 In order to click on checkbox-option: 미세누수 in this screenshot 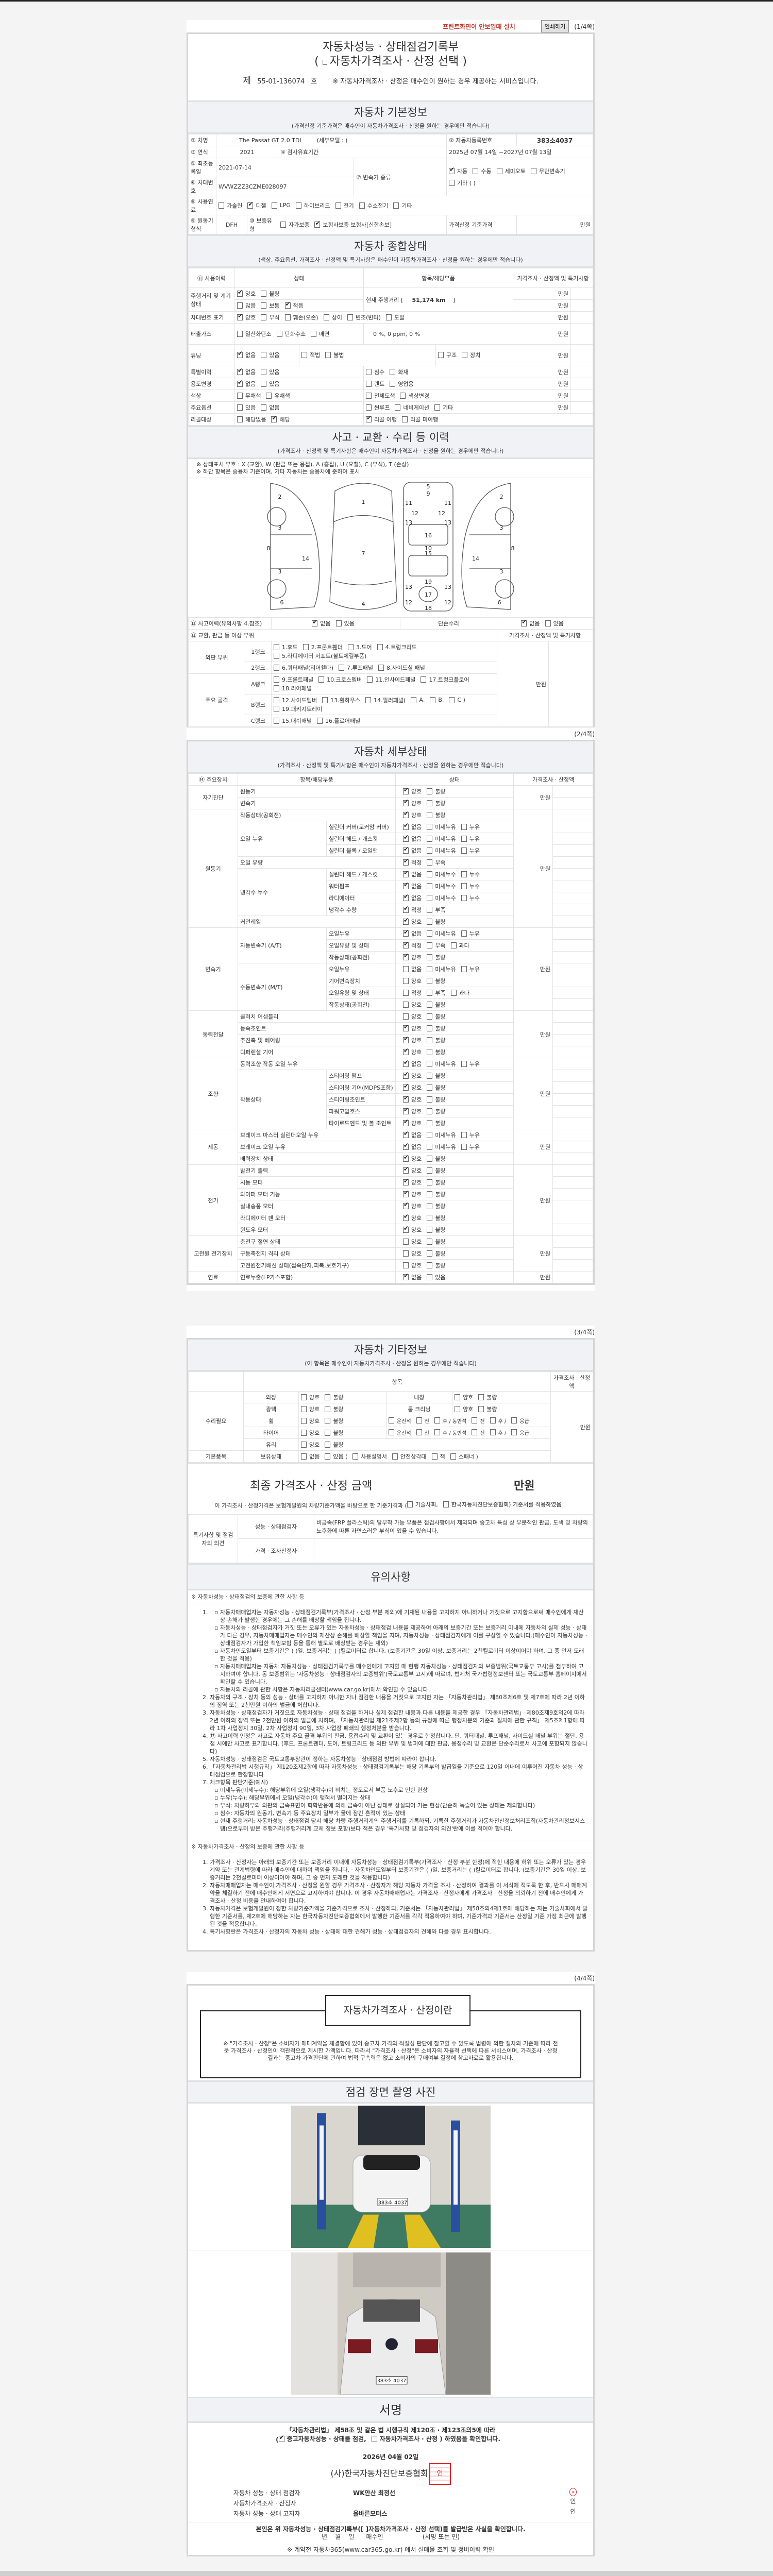, I will do `click(441, 886)`.